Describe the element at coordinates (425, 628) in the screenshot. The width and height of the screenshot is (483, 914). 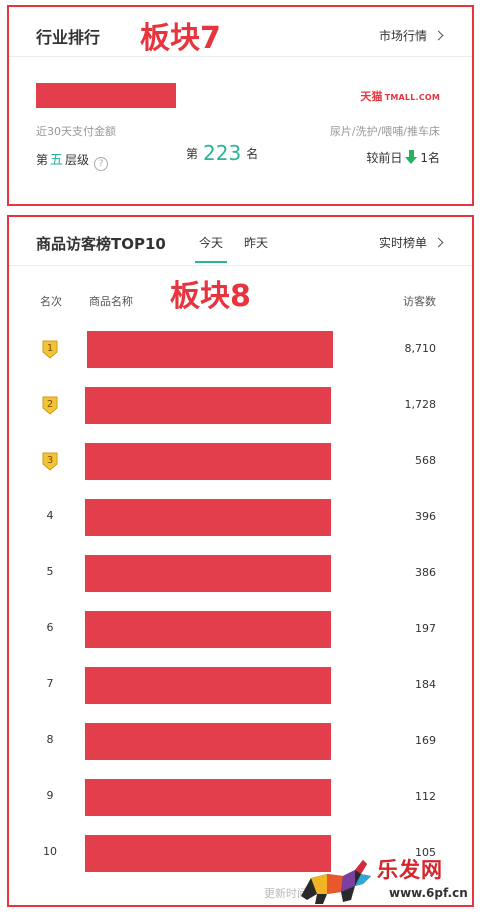
I see `visitor-count: 197` at that location.